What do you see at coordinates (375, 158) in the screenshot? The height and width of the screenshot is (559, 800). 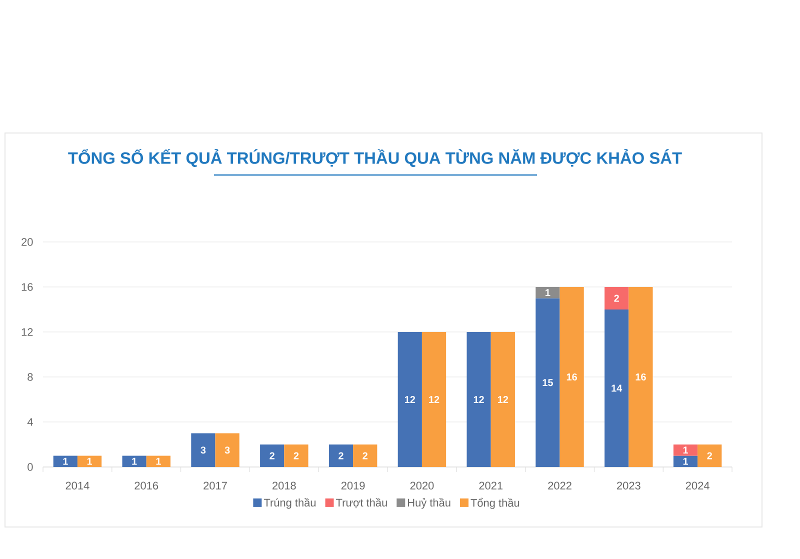 I see `chart-title: TỔNG SỐ KẾT QUẢ TRÚNG/TRƯỢT THẦU QUA TỪNG NĂM ĐƯỢC KHẢO SÁT` at bounding box center [375, 158].